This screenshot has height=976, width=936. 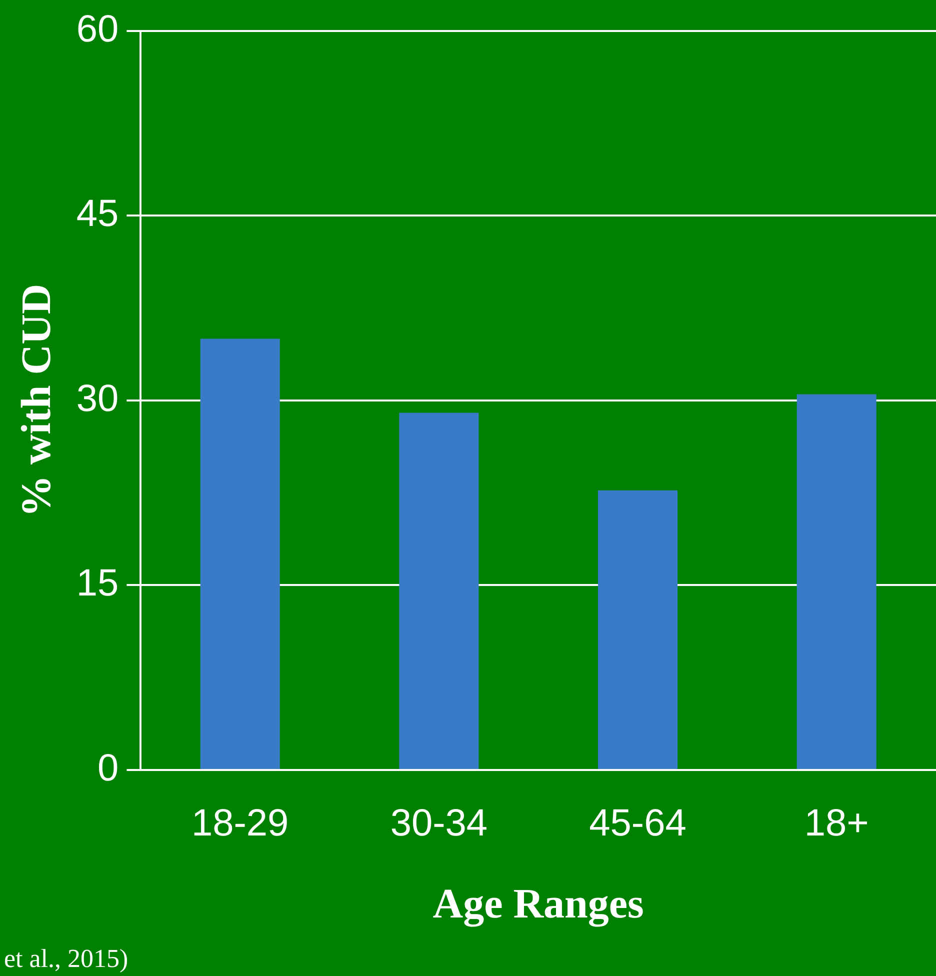 I want to click on y-tick-label: 45, so click(x=97, y=214).